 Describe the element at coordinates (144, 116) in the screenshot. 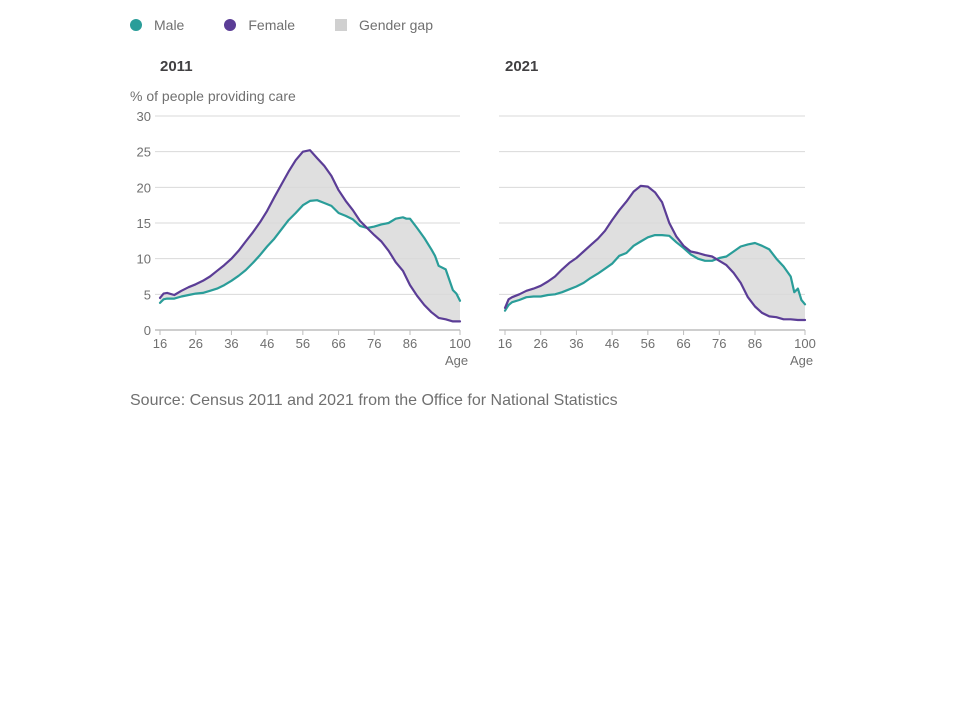

I see `y-tick-label: 30` at that location.